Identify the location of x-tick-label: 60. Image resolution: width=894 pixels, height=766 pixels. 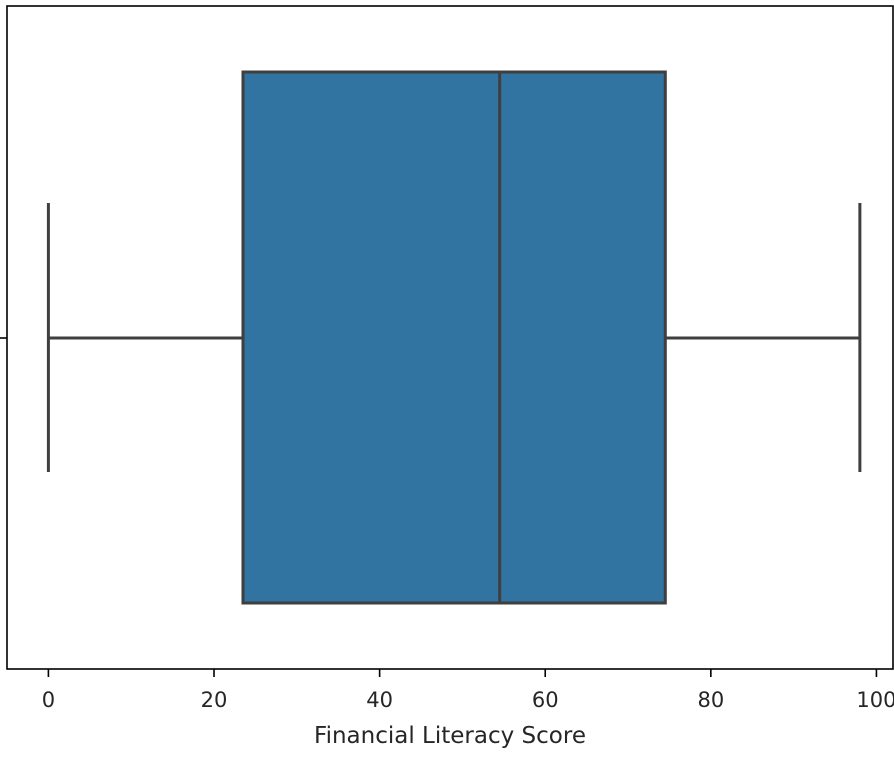
(545, 700).